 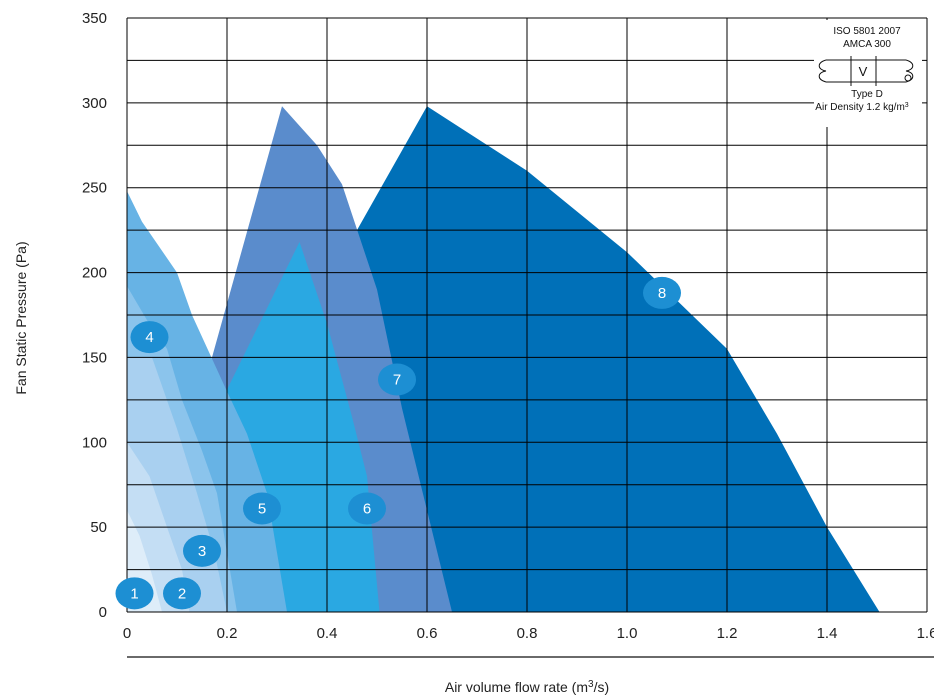 I want to click on legend-v: V, so click(x=863, y=71).